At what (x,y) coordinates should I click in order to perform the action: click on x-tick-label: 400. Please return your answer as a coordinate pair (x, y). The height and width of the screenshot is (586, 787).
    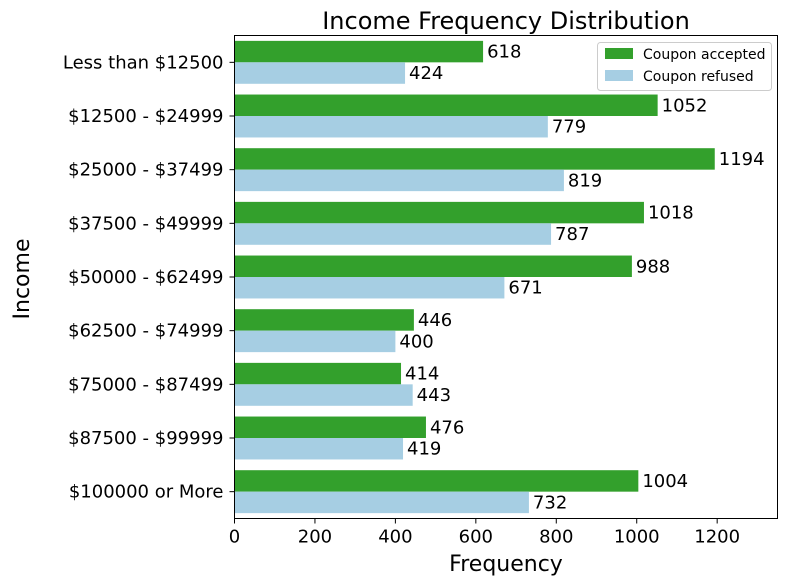
    Looking at the image, I should click on (395, 537).